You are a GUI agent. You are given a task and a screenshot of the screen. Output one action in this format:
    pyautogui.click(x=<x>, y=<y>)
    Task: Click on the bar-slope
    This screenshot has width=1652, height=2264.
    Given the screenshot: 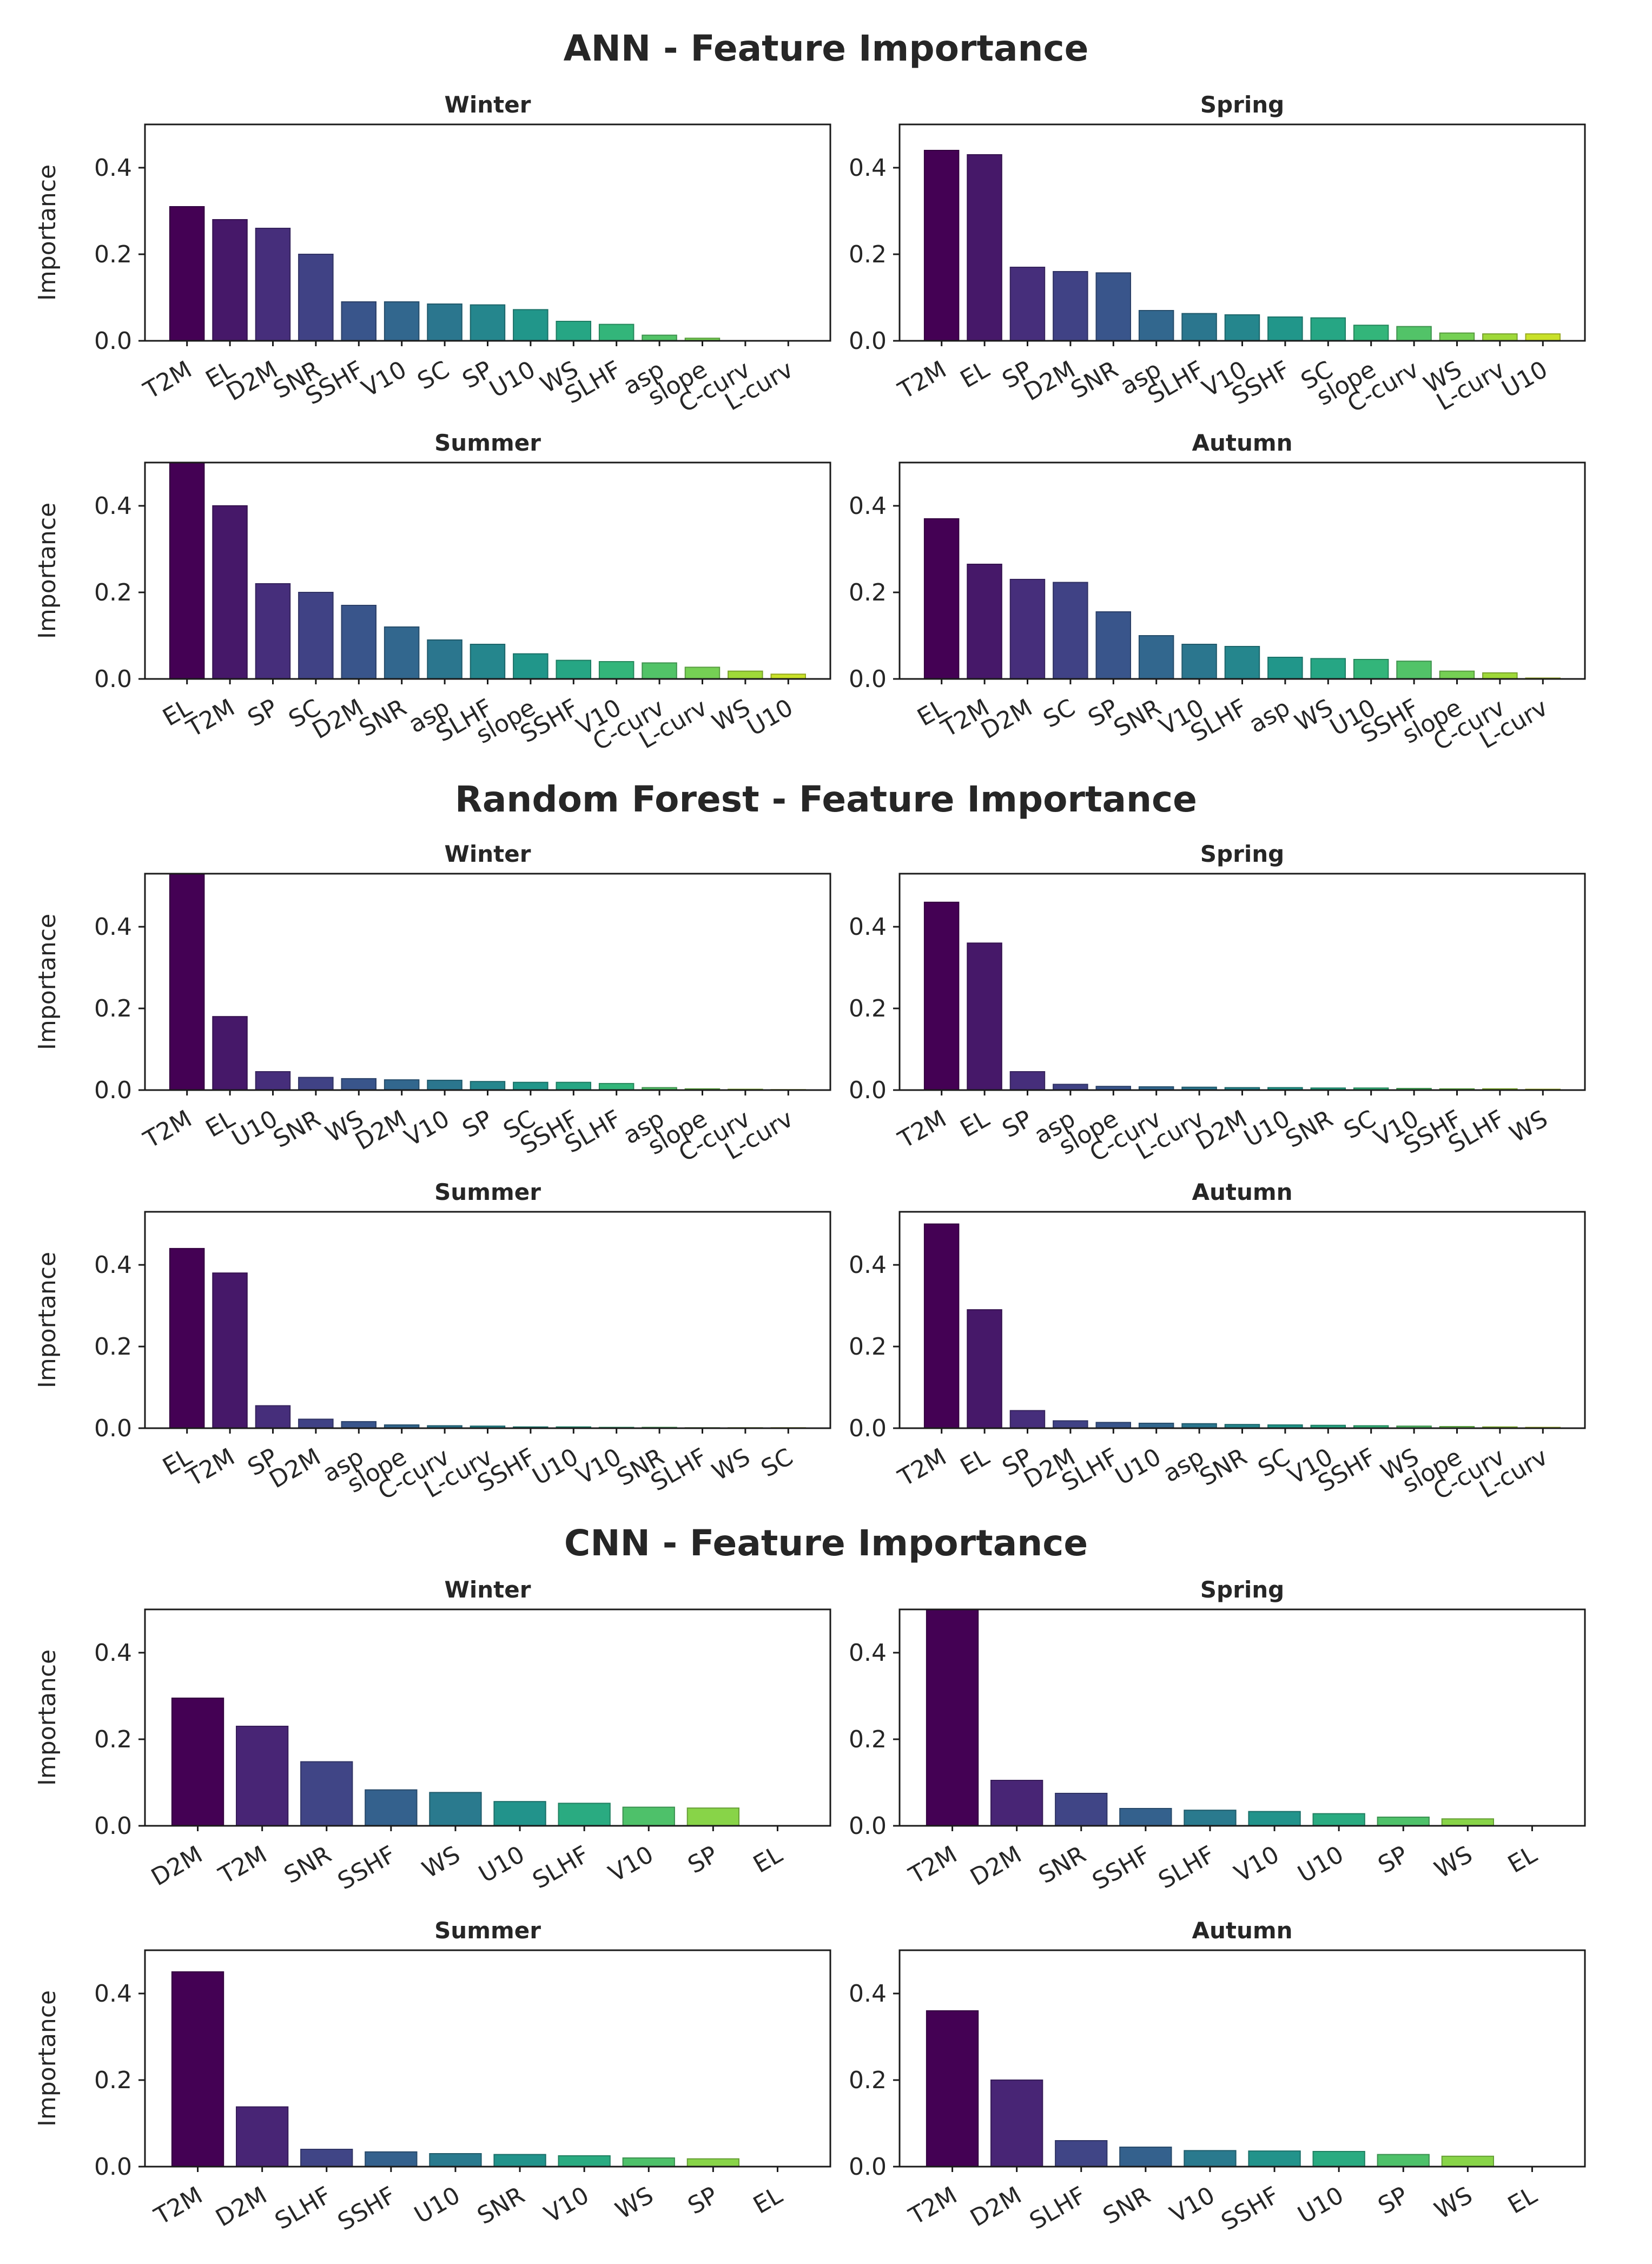 What is the action you would take?
    pyautogui.click(x=531, y=666)
    